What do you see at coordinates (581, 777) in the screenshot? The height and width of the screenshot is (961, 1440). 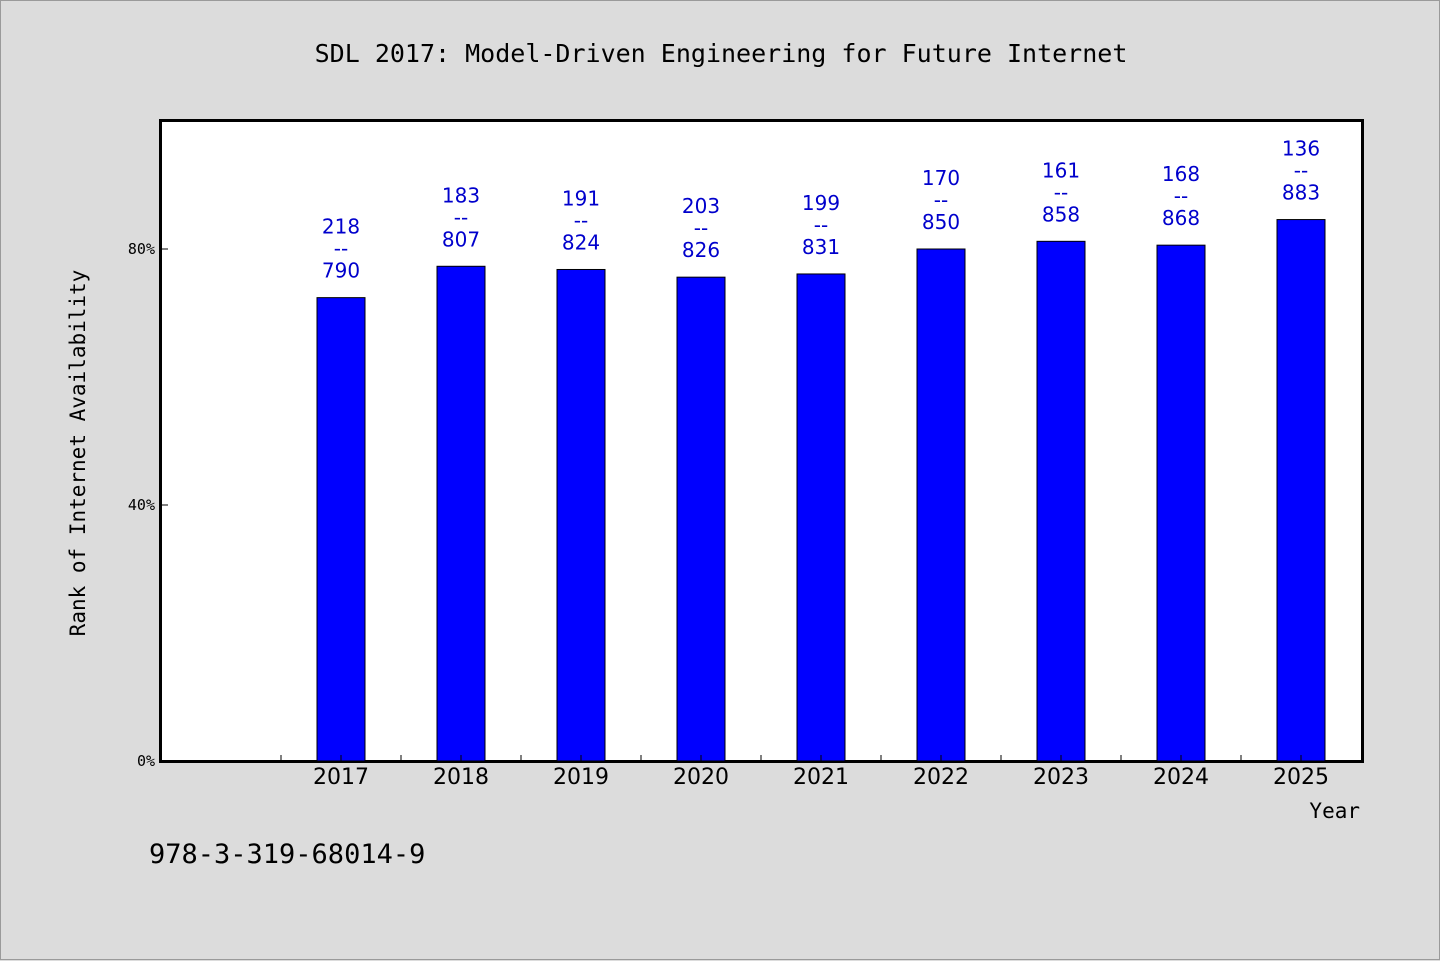 I see `x-tick-label-2019: 2019` at bounding box center [581, 777].